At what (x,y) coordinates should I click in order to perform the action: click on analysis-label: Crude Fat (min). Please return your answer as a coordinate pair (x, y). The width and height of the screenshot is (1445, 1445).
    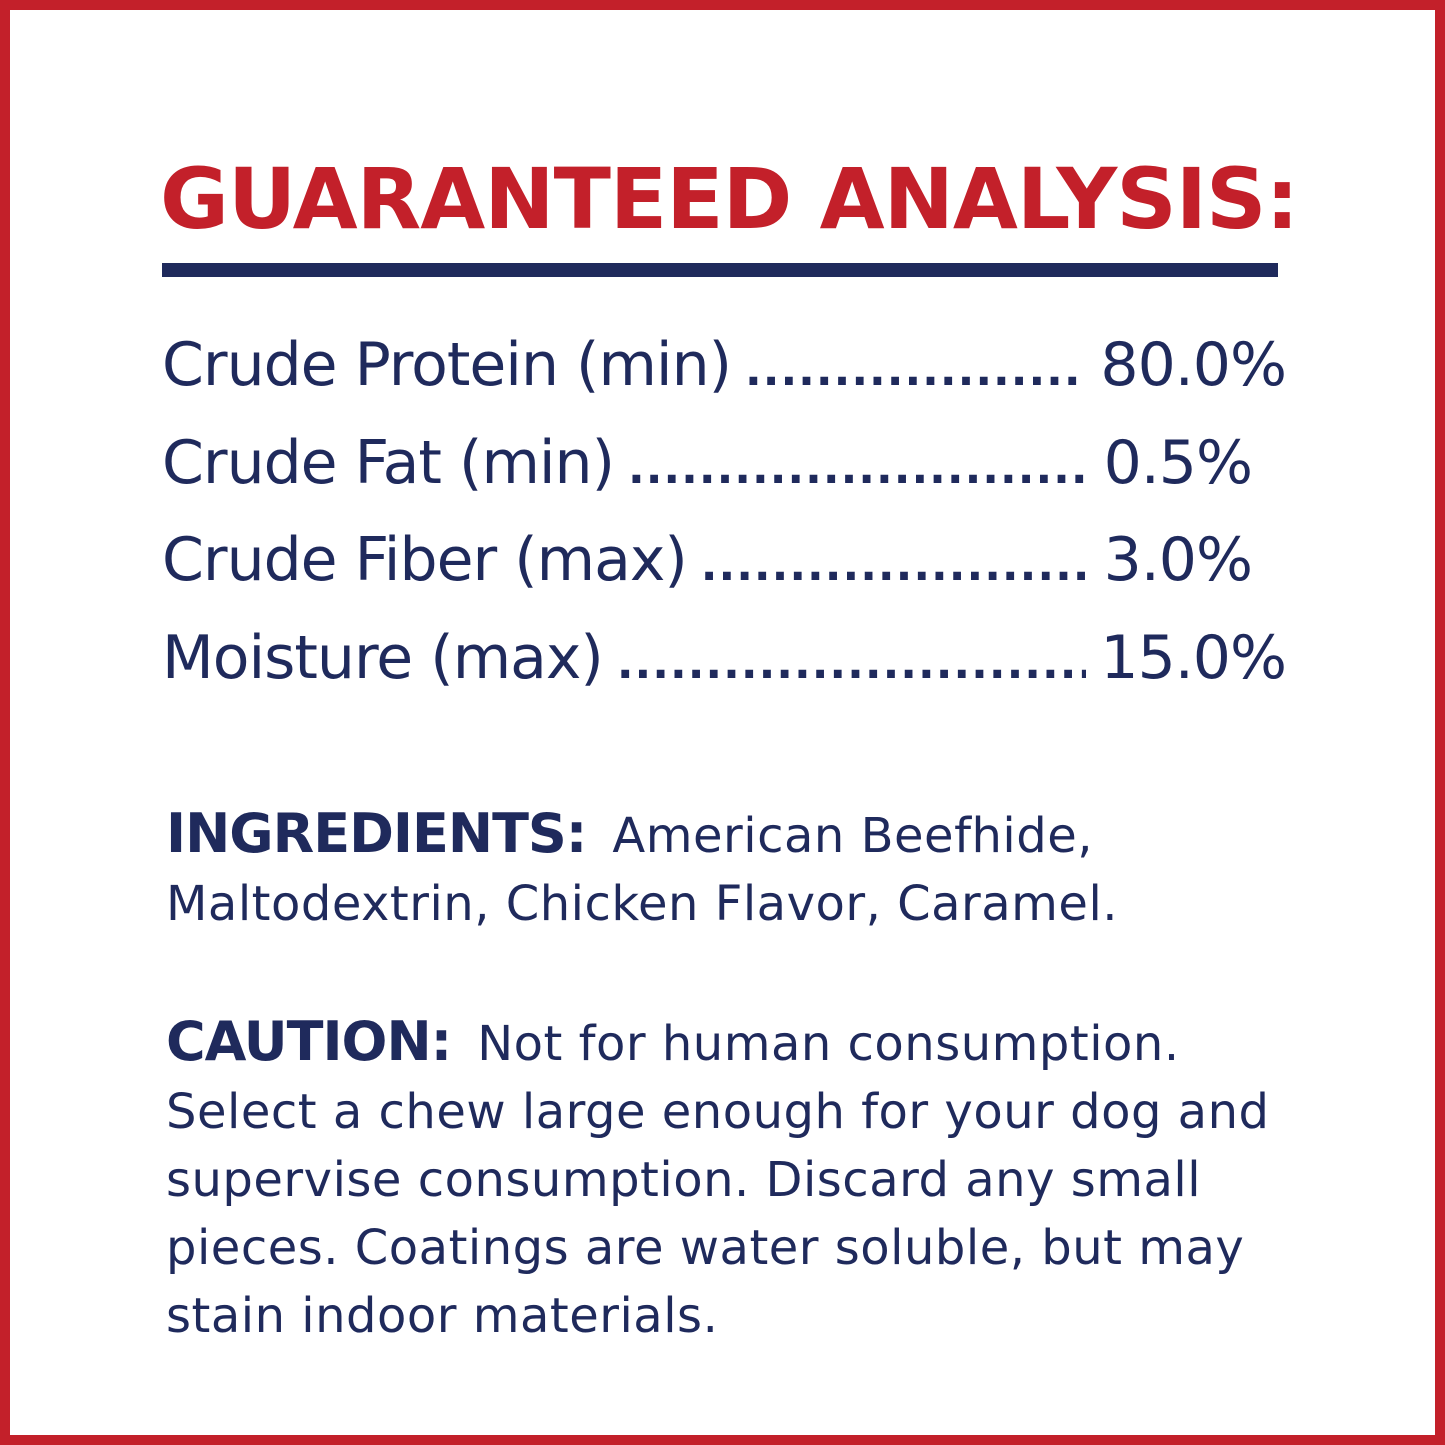
    Looking at the image, I should click on (388, 462).